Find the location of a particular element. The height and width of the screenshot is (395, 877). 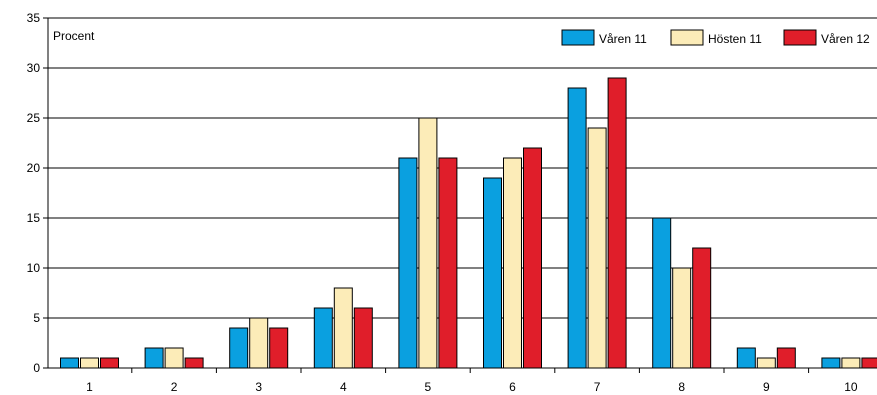

legend-label-2: Hösten 11 is located at coordinates (735, 39).